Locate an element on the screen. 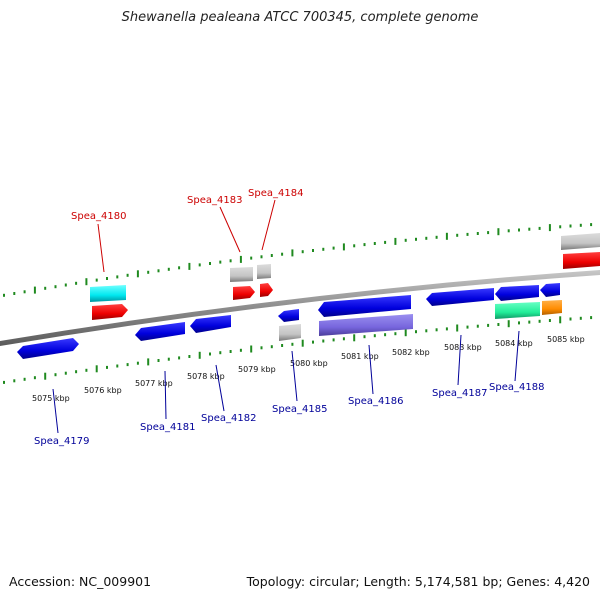 Image resolution: width=600 pixels, height=600 pixels. gene-spea-4180-red is located at coordinates (110, 312).